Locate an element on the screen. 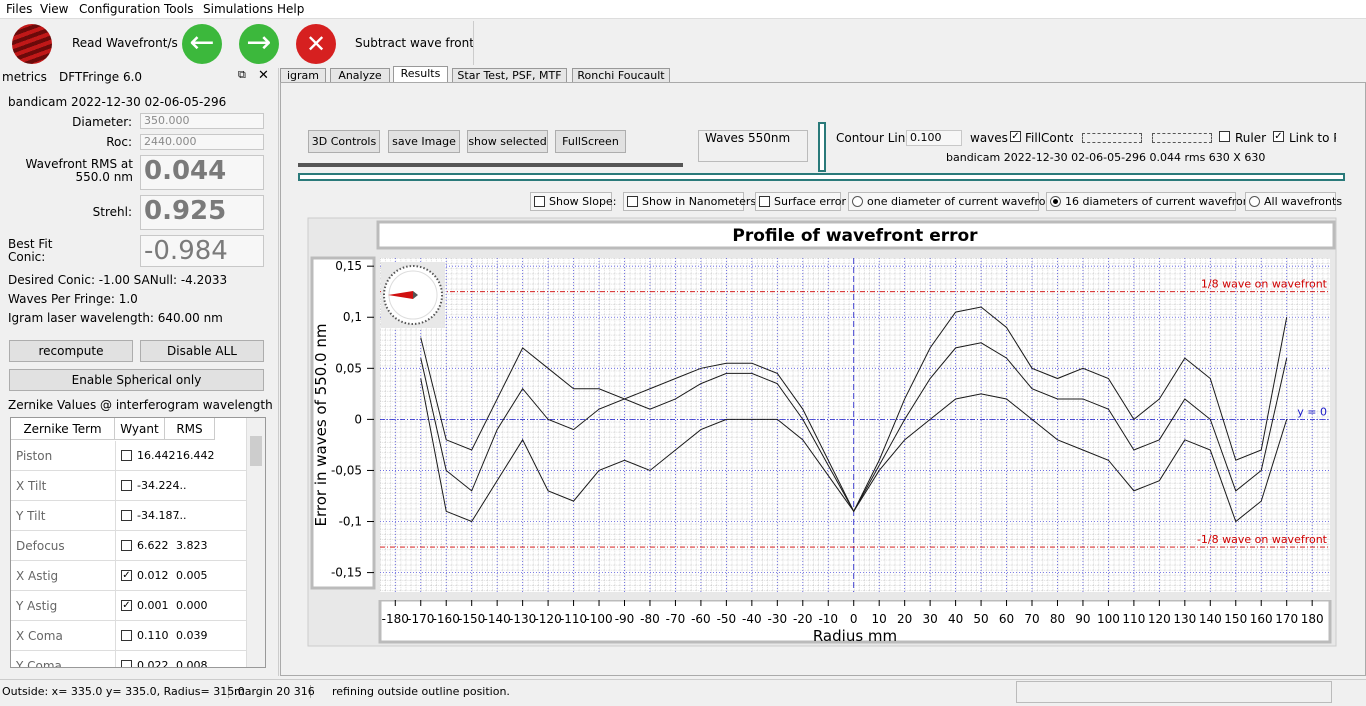  option-frame is located at coordinates (943, 201).